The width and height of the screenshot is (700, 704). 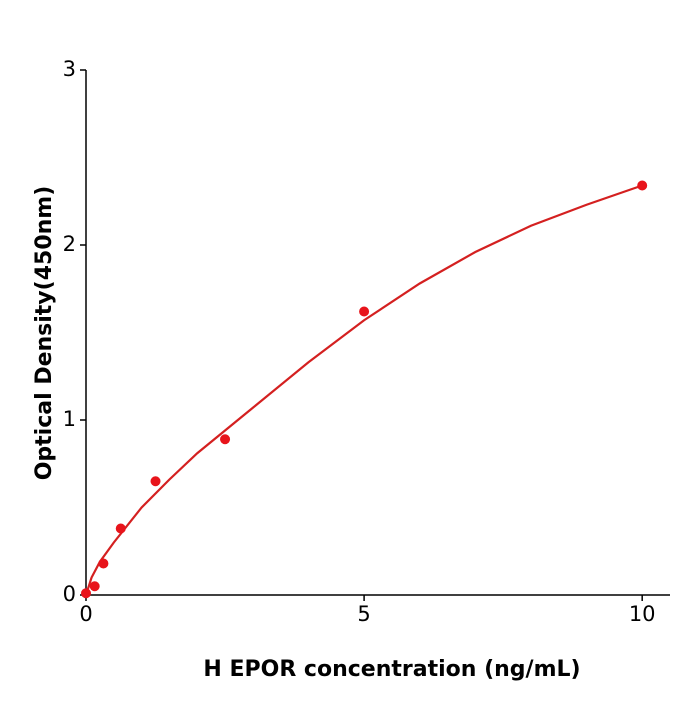 What do you see at coordinates (69, 419) in the screenshot?
I see `y-tick-label: 1` at bounding box center [69, 419].